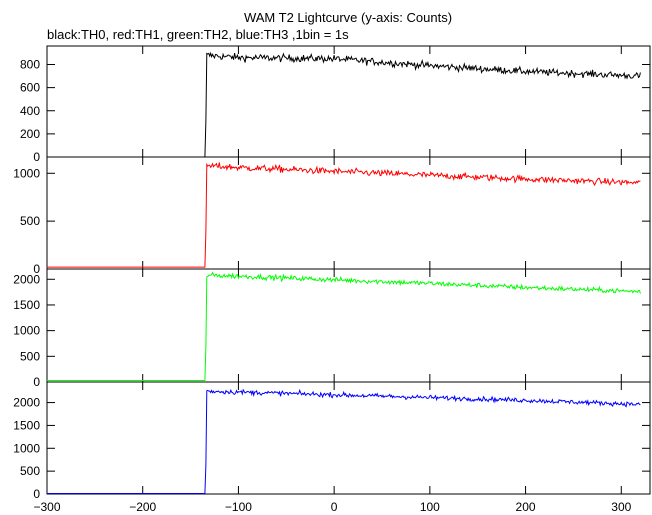 The image size is (652, 515). I want to click on x-tick-label: 300, so click(621, 507).